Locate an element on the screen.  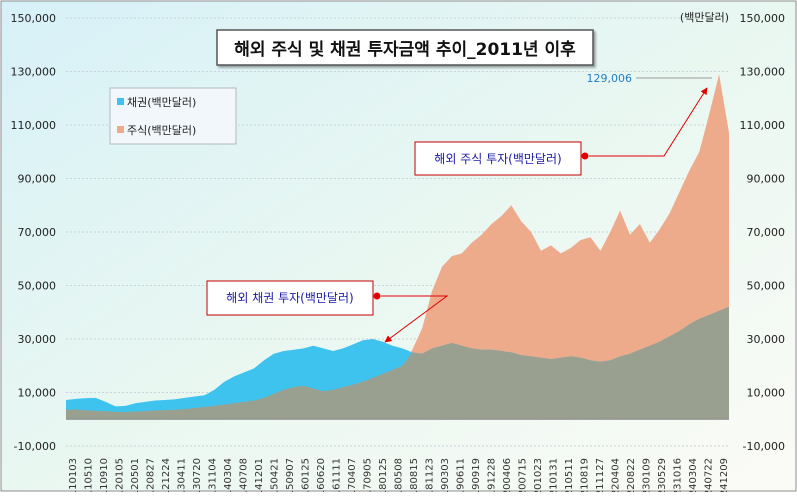
legend-swatch-stock is located at coordinates (120, 129).